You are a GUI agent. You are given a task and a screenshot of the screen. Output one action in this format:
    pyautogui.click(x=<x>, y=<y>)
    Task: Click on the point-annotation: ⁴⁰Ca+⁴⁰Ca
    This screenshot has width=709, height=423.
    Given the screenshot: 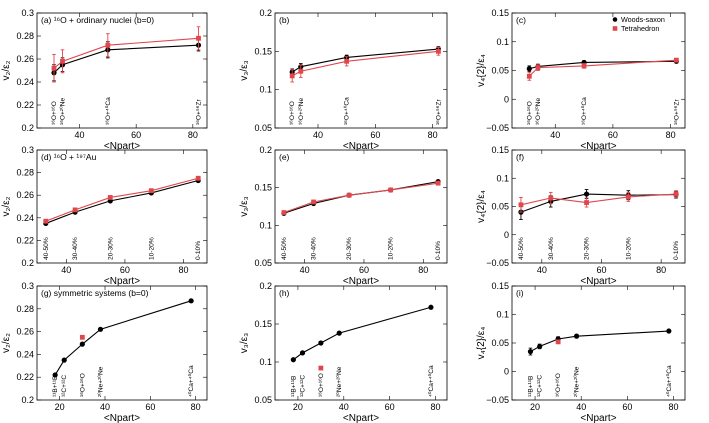 What is the action you would take?
    pyautogui.click(x=191, y=381)
    